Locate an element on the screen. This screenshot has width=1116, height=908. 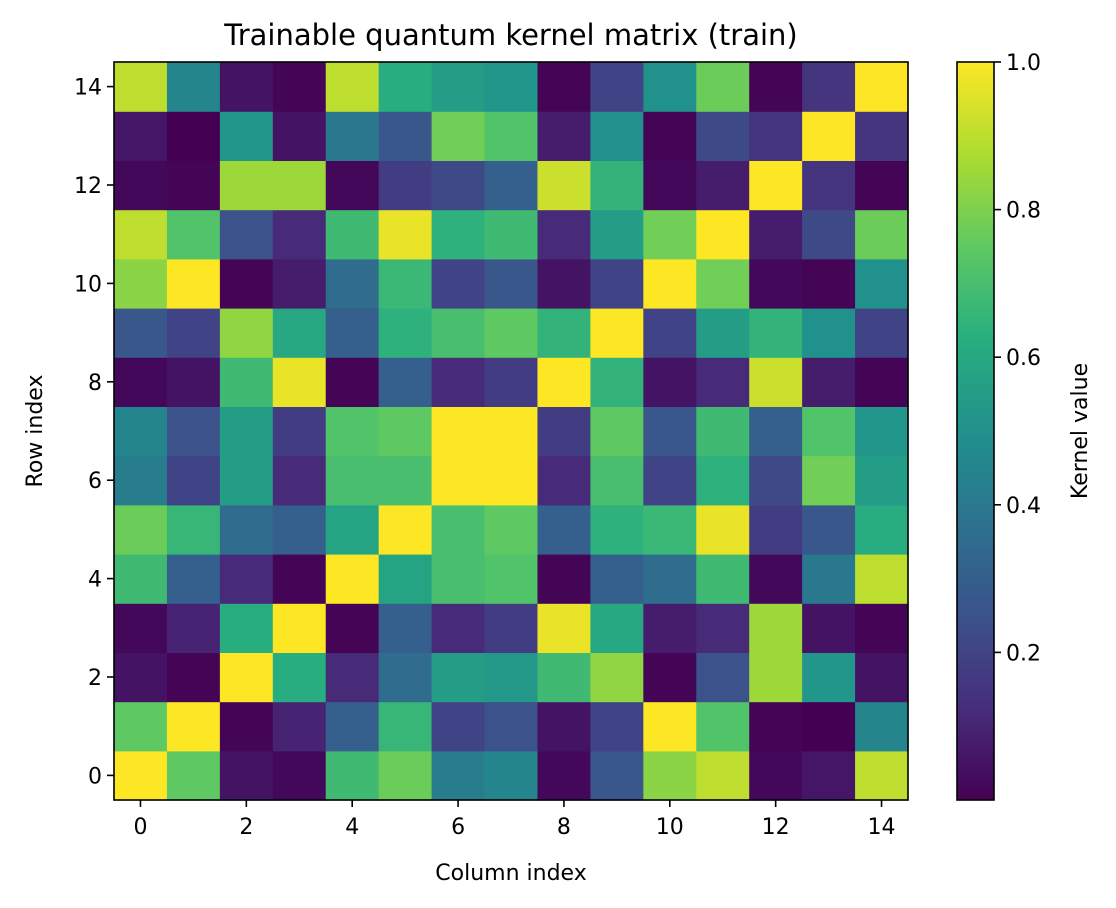
heatmap-cell-r3-c5 is located at coordinates (405, 628).